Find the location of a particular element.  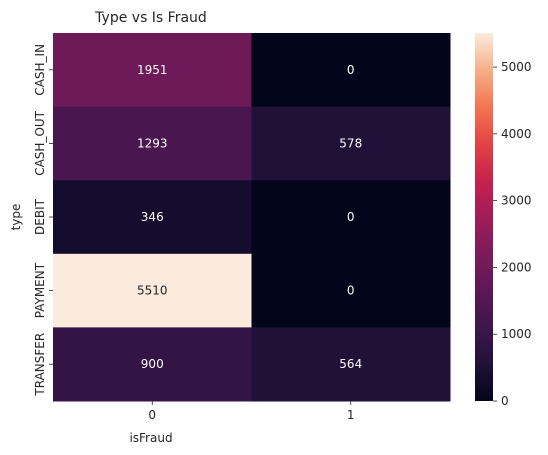

cell-value-label: 900 is located at coordinates (152, 364).